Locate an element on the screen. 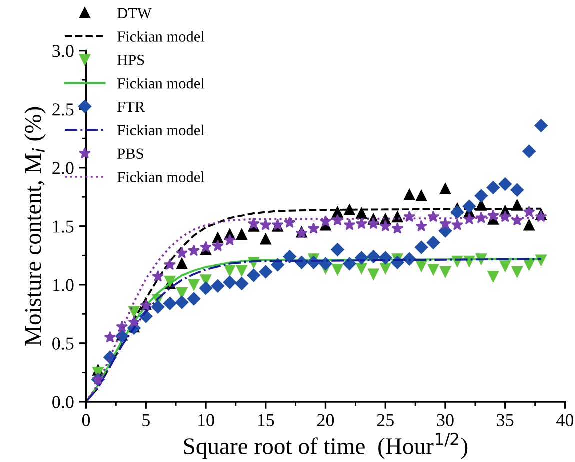 The width and height of the screenshot is (575, 462). y-tick-label: 1.5 is located at coordinates (63, 226).